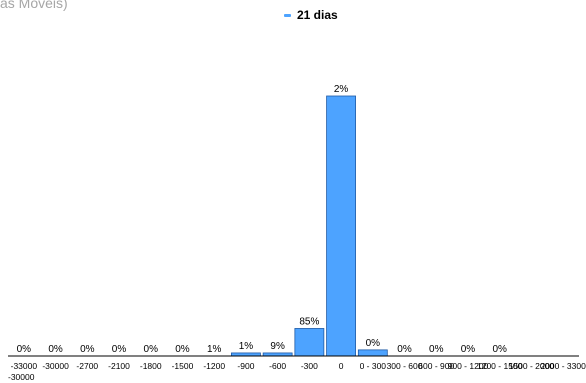 This screenshot has width=586, height=383. What do you see at coordinates (183, 366) in the screenshot?
I see `category-tick-label: -1500` at bounding box center [183, 366].